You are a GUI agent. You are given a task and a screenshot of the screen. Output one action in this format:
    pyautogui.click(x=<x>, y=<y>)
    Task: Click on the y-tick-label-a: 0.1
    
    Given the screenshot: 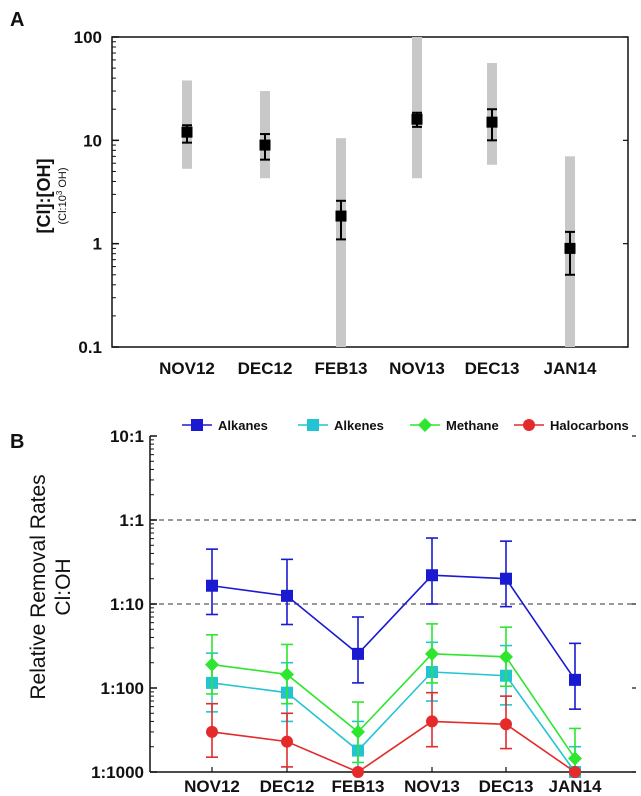 What is the action you would take?
    pyautogui.click(x=90, y=347)
    